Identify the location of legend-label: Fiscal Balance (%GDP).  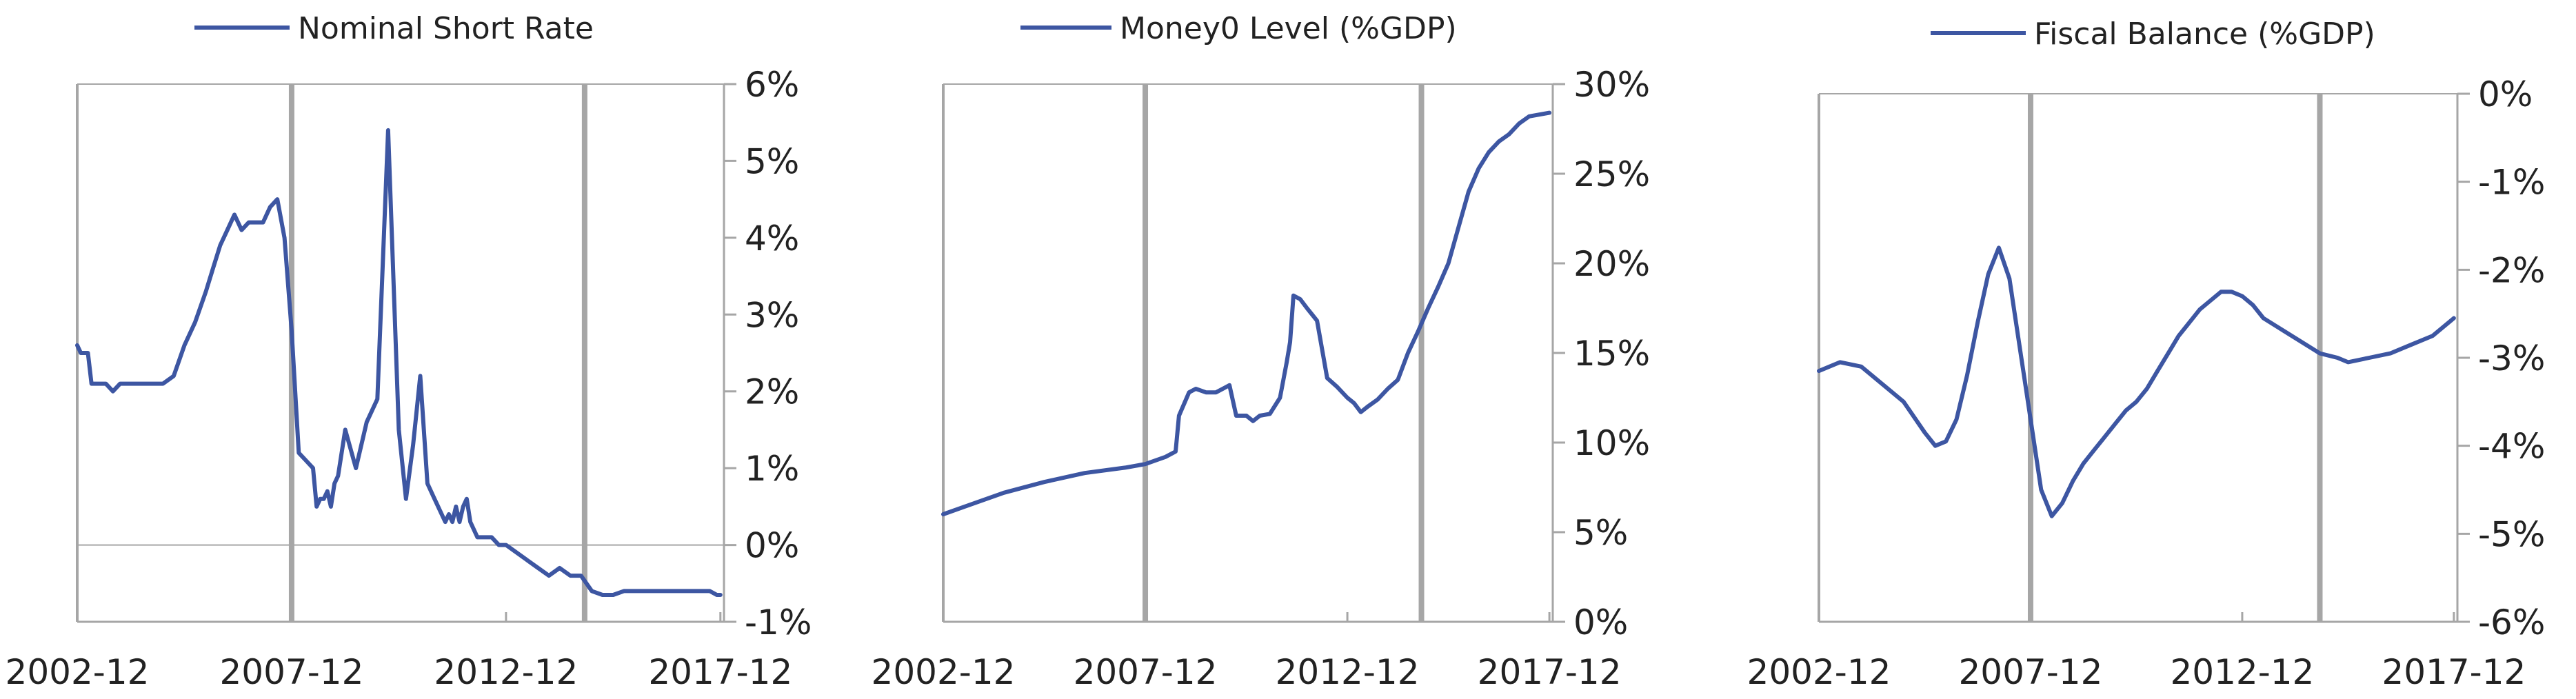
(2204, 34).